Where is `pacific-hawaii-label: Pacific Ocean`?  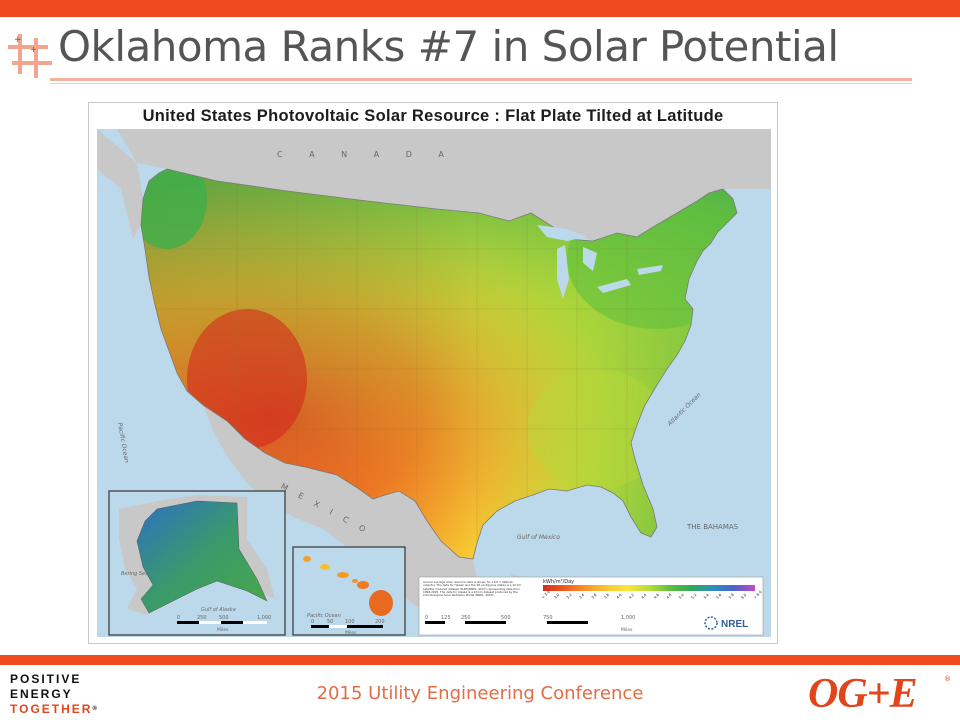
pacific-hawaii-label: Pacific Ocean is located at coordinates (324, 616).